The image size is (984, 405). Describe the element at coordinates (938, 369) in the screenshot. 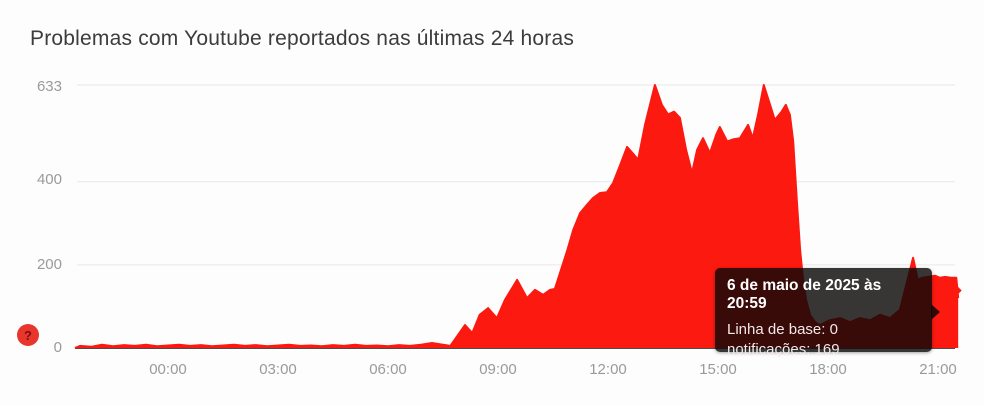

I see `x-axis-tick-2100: 21:00` at that location.